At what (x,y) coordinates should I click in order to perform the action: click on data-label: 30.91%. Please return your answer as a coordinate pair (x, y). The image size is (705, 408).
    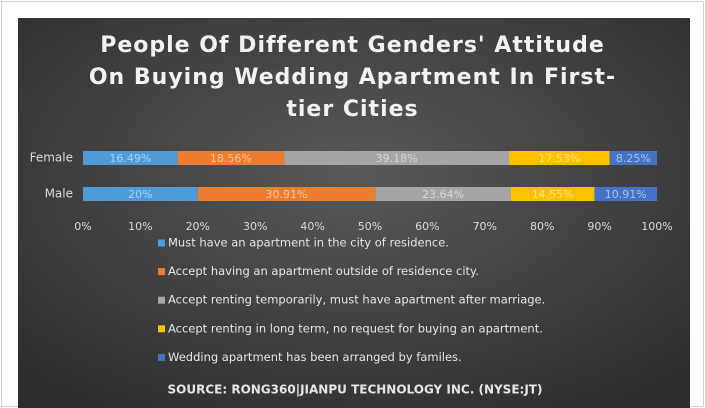
    Looking at the image, I should click on (287, 194).